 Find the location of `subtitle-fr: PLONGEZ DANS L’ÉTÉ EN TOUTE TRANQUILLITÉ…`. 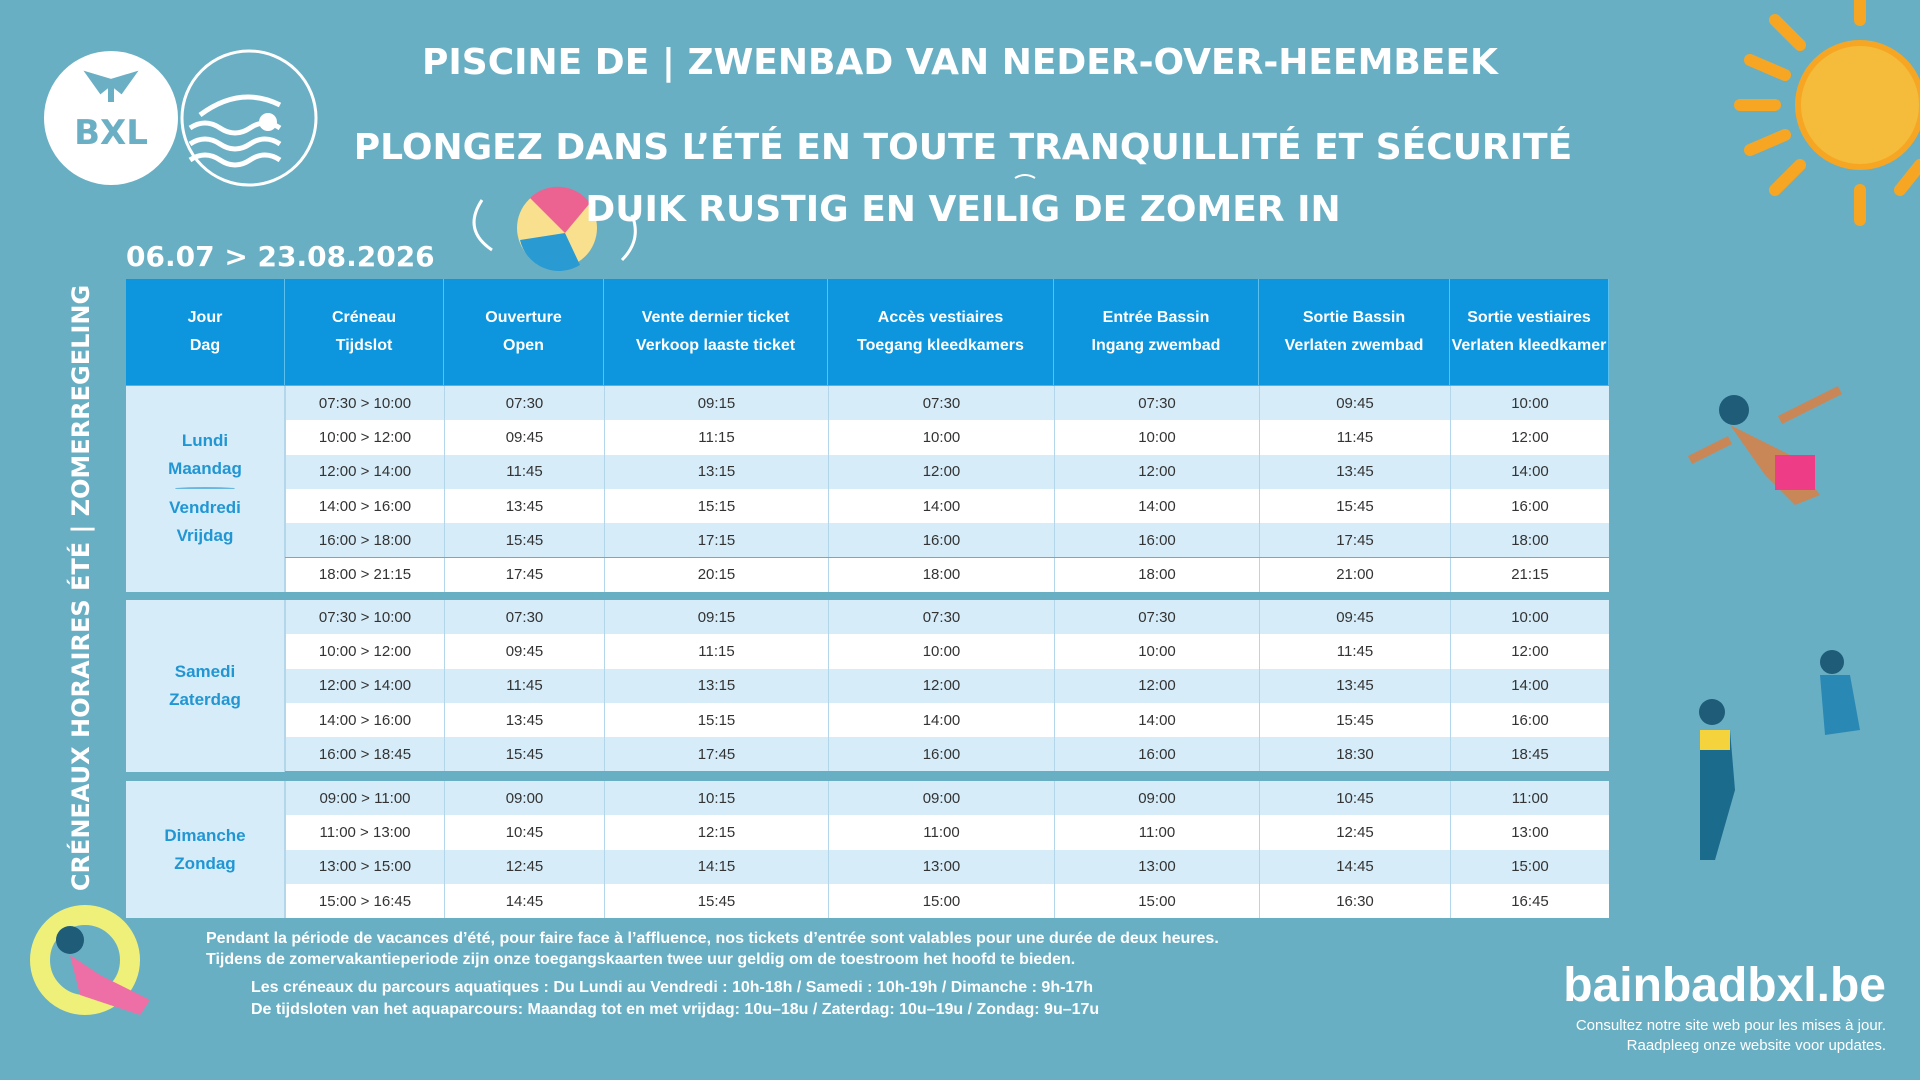

subtitle-fr: PLONGEZ DANS L’ÉTÉ EN TOUTE TRANQUILLITÉ… is located at coordinates (963, 147).